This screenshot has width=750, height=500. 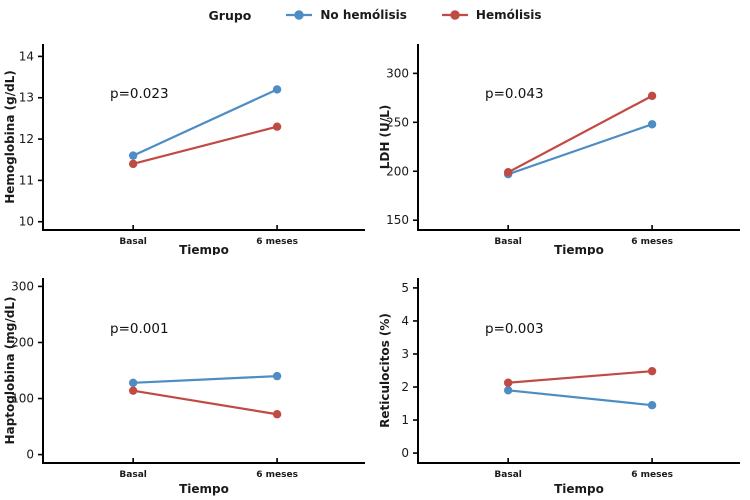 I want to click on y-tick-label: 5, so click(x=405, y=288).